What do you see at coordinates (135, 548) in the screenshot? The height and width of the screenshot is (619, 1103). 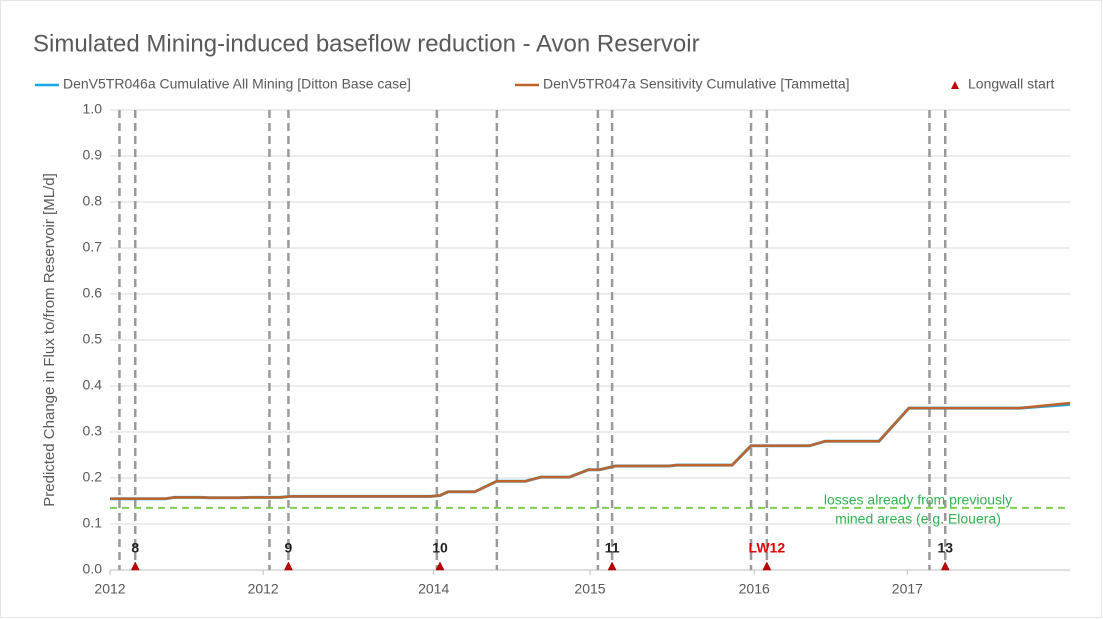 I see `longwall-label: 8` at bounding box center [135, 548].